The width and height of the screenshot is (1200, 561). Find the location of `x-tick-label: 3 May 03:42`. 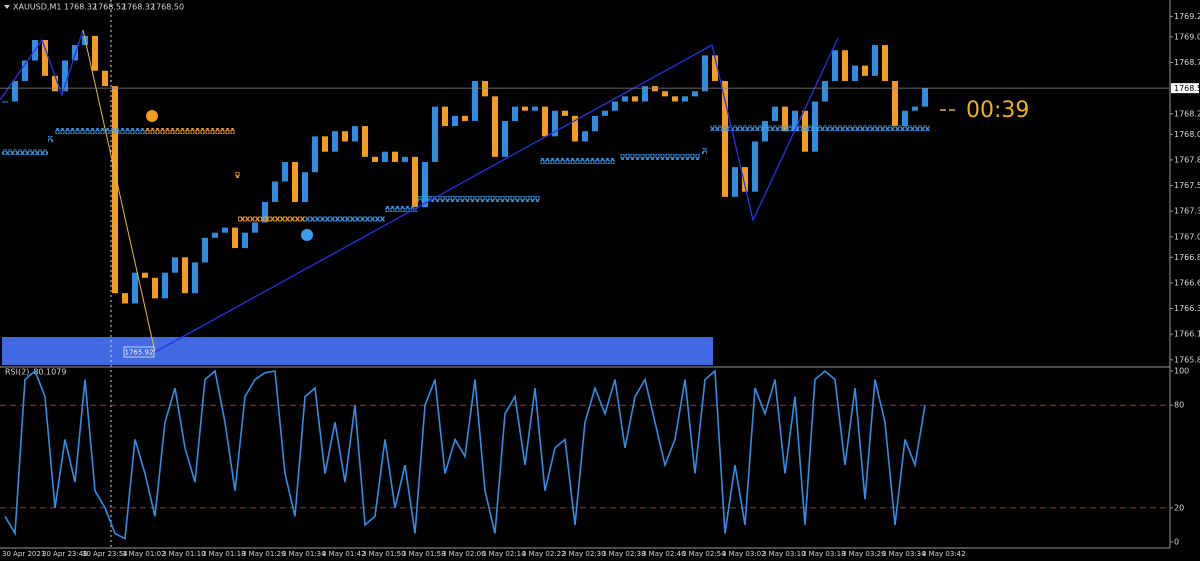

x-tick-label: 3 May 03:42 is located at coordinates (944, 554).